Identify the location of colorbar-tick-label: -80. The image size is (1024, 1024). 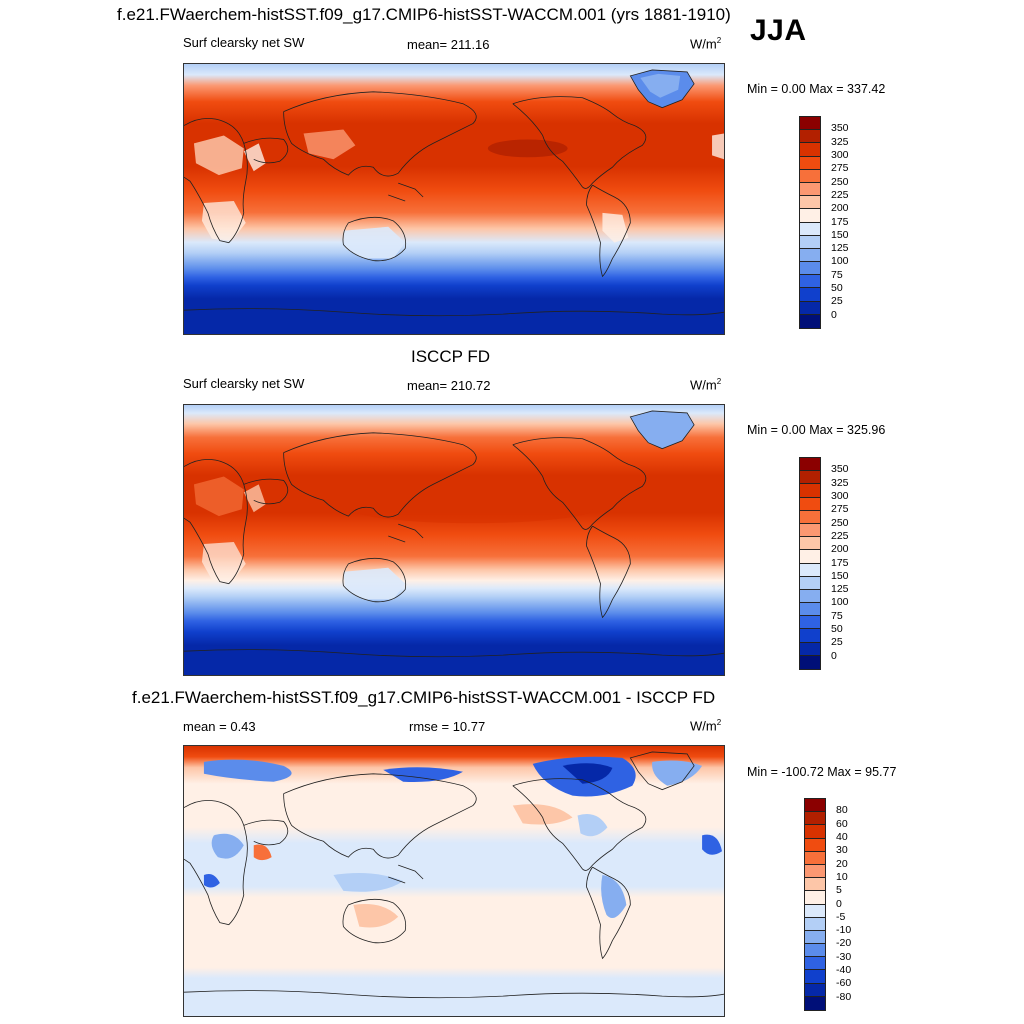
(844, 996).